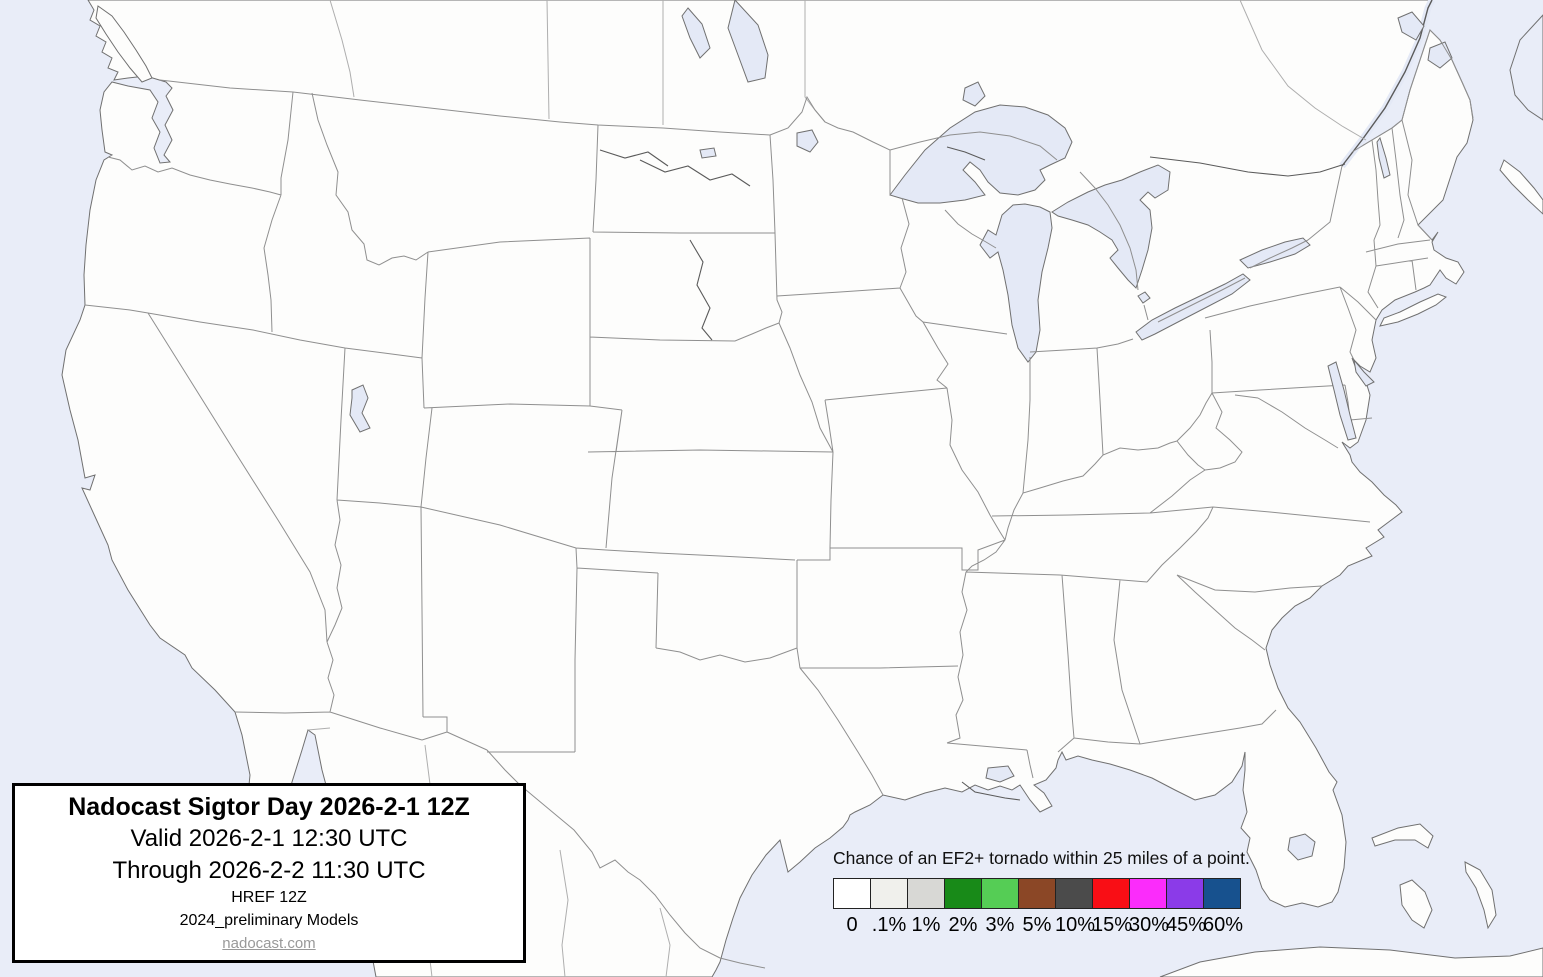  What do you see at coordinates (1100, 233) in the screenshot?
I see `great-lakes` at bounding box center [1100, 233].